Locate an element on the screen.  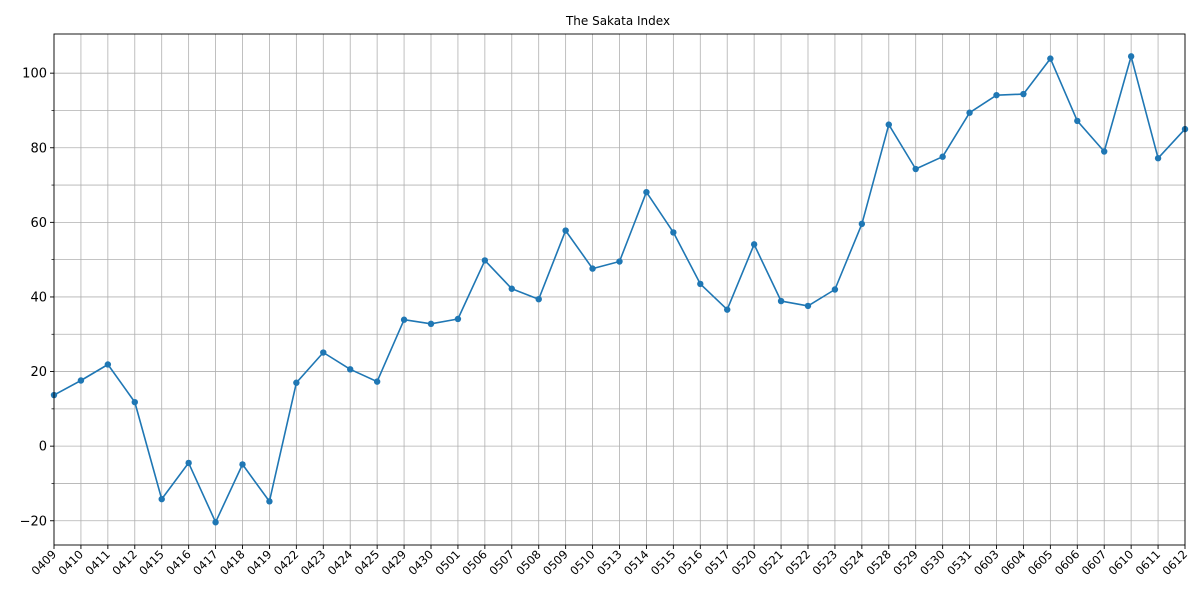
x-tick-label: 0517 is located at coordinates (717, 562).